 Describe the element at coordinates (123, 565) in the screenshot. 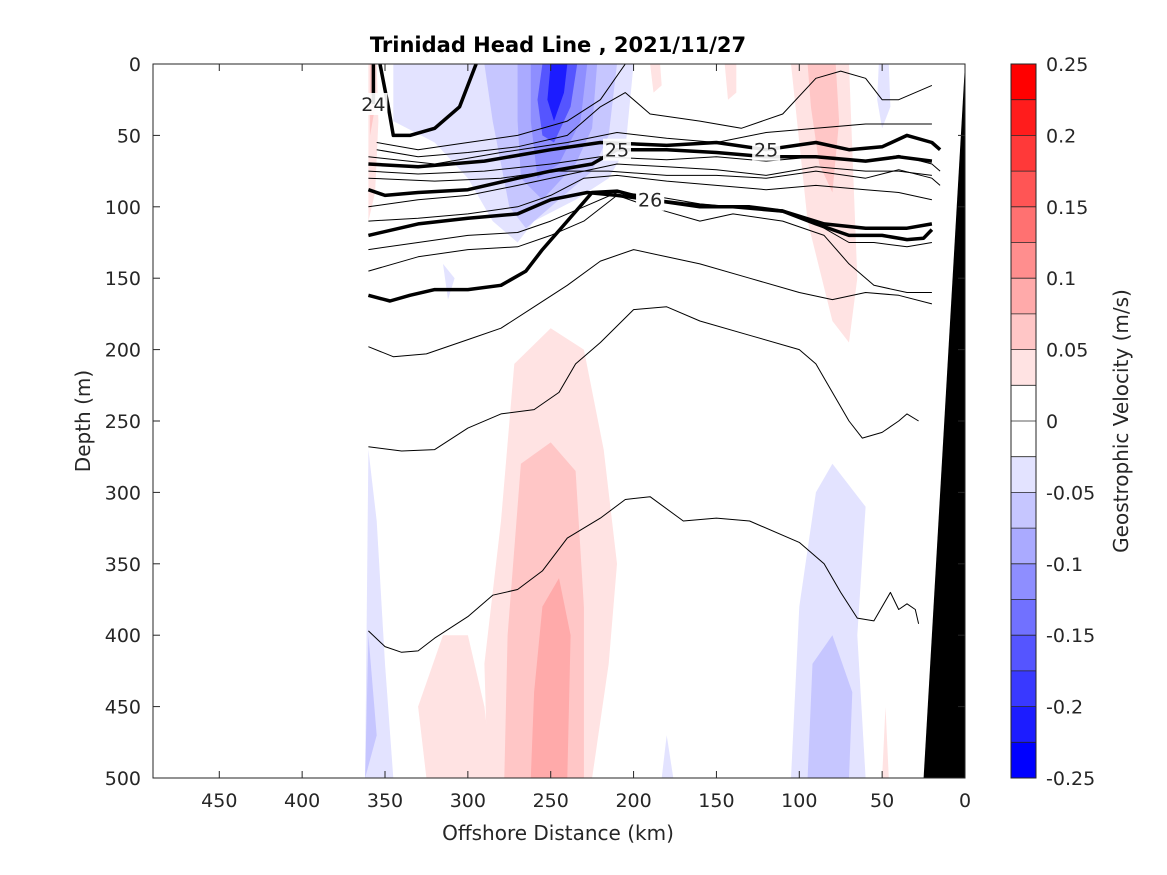

I see `y-tick-label: 350` at that location.